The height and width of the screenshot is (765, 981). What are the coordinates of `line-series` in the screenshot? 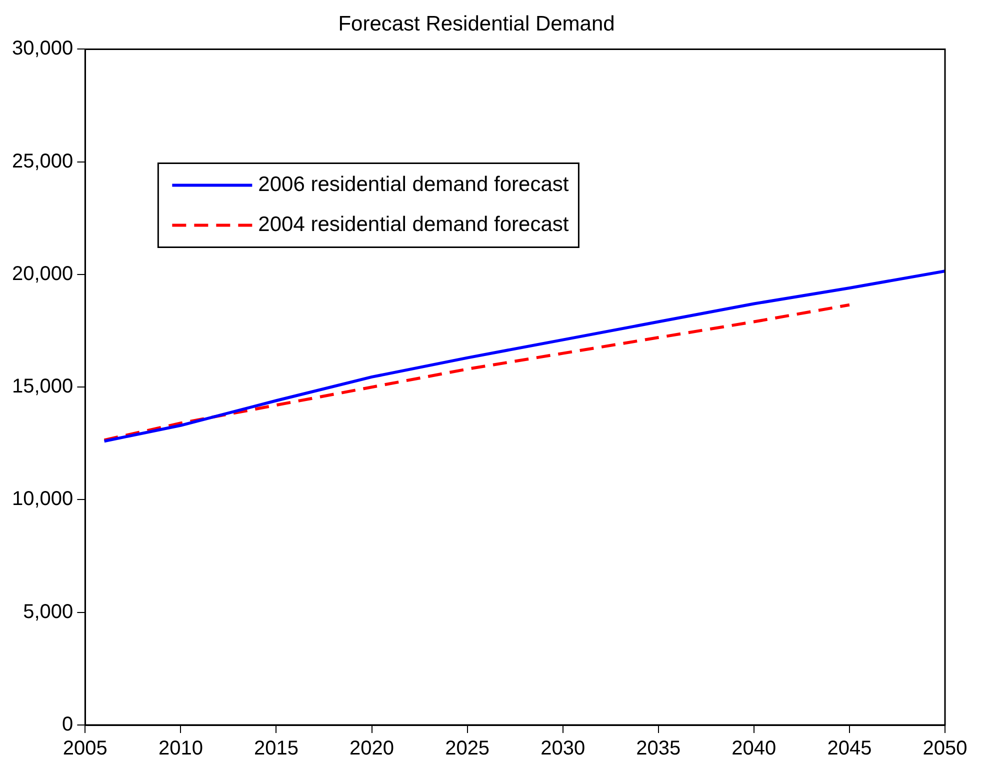 It's located at (476, 372).